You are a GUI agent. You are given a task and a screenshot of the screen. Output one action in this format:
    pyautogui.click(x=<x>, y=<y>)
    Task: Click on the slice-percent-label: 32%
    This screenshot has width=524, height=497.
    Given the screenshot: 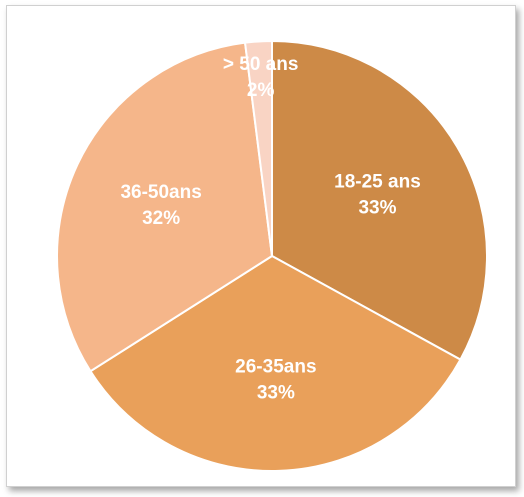 What is the action you would take?
    pyautogui.click(x=161, y=218)
    